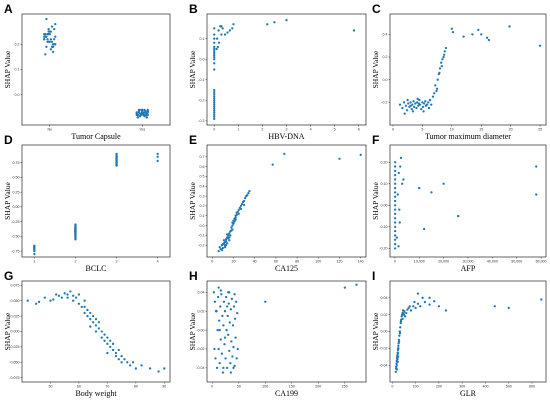 The width and height of the screenshot is (550, 402). Describe the element at coordinates (384, 184) in the screenshot. I see `y-tick-label: 0.10` at that location.